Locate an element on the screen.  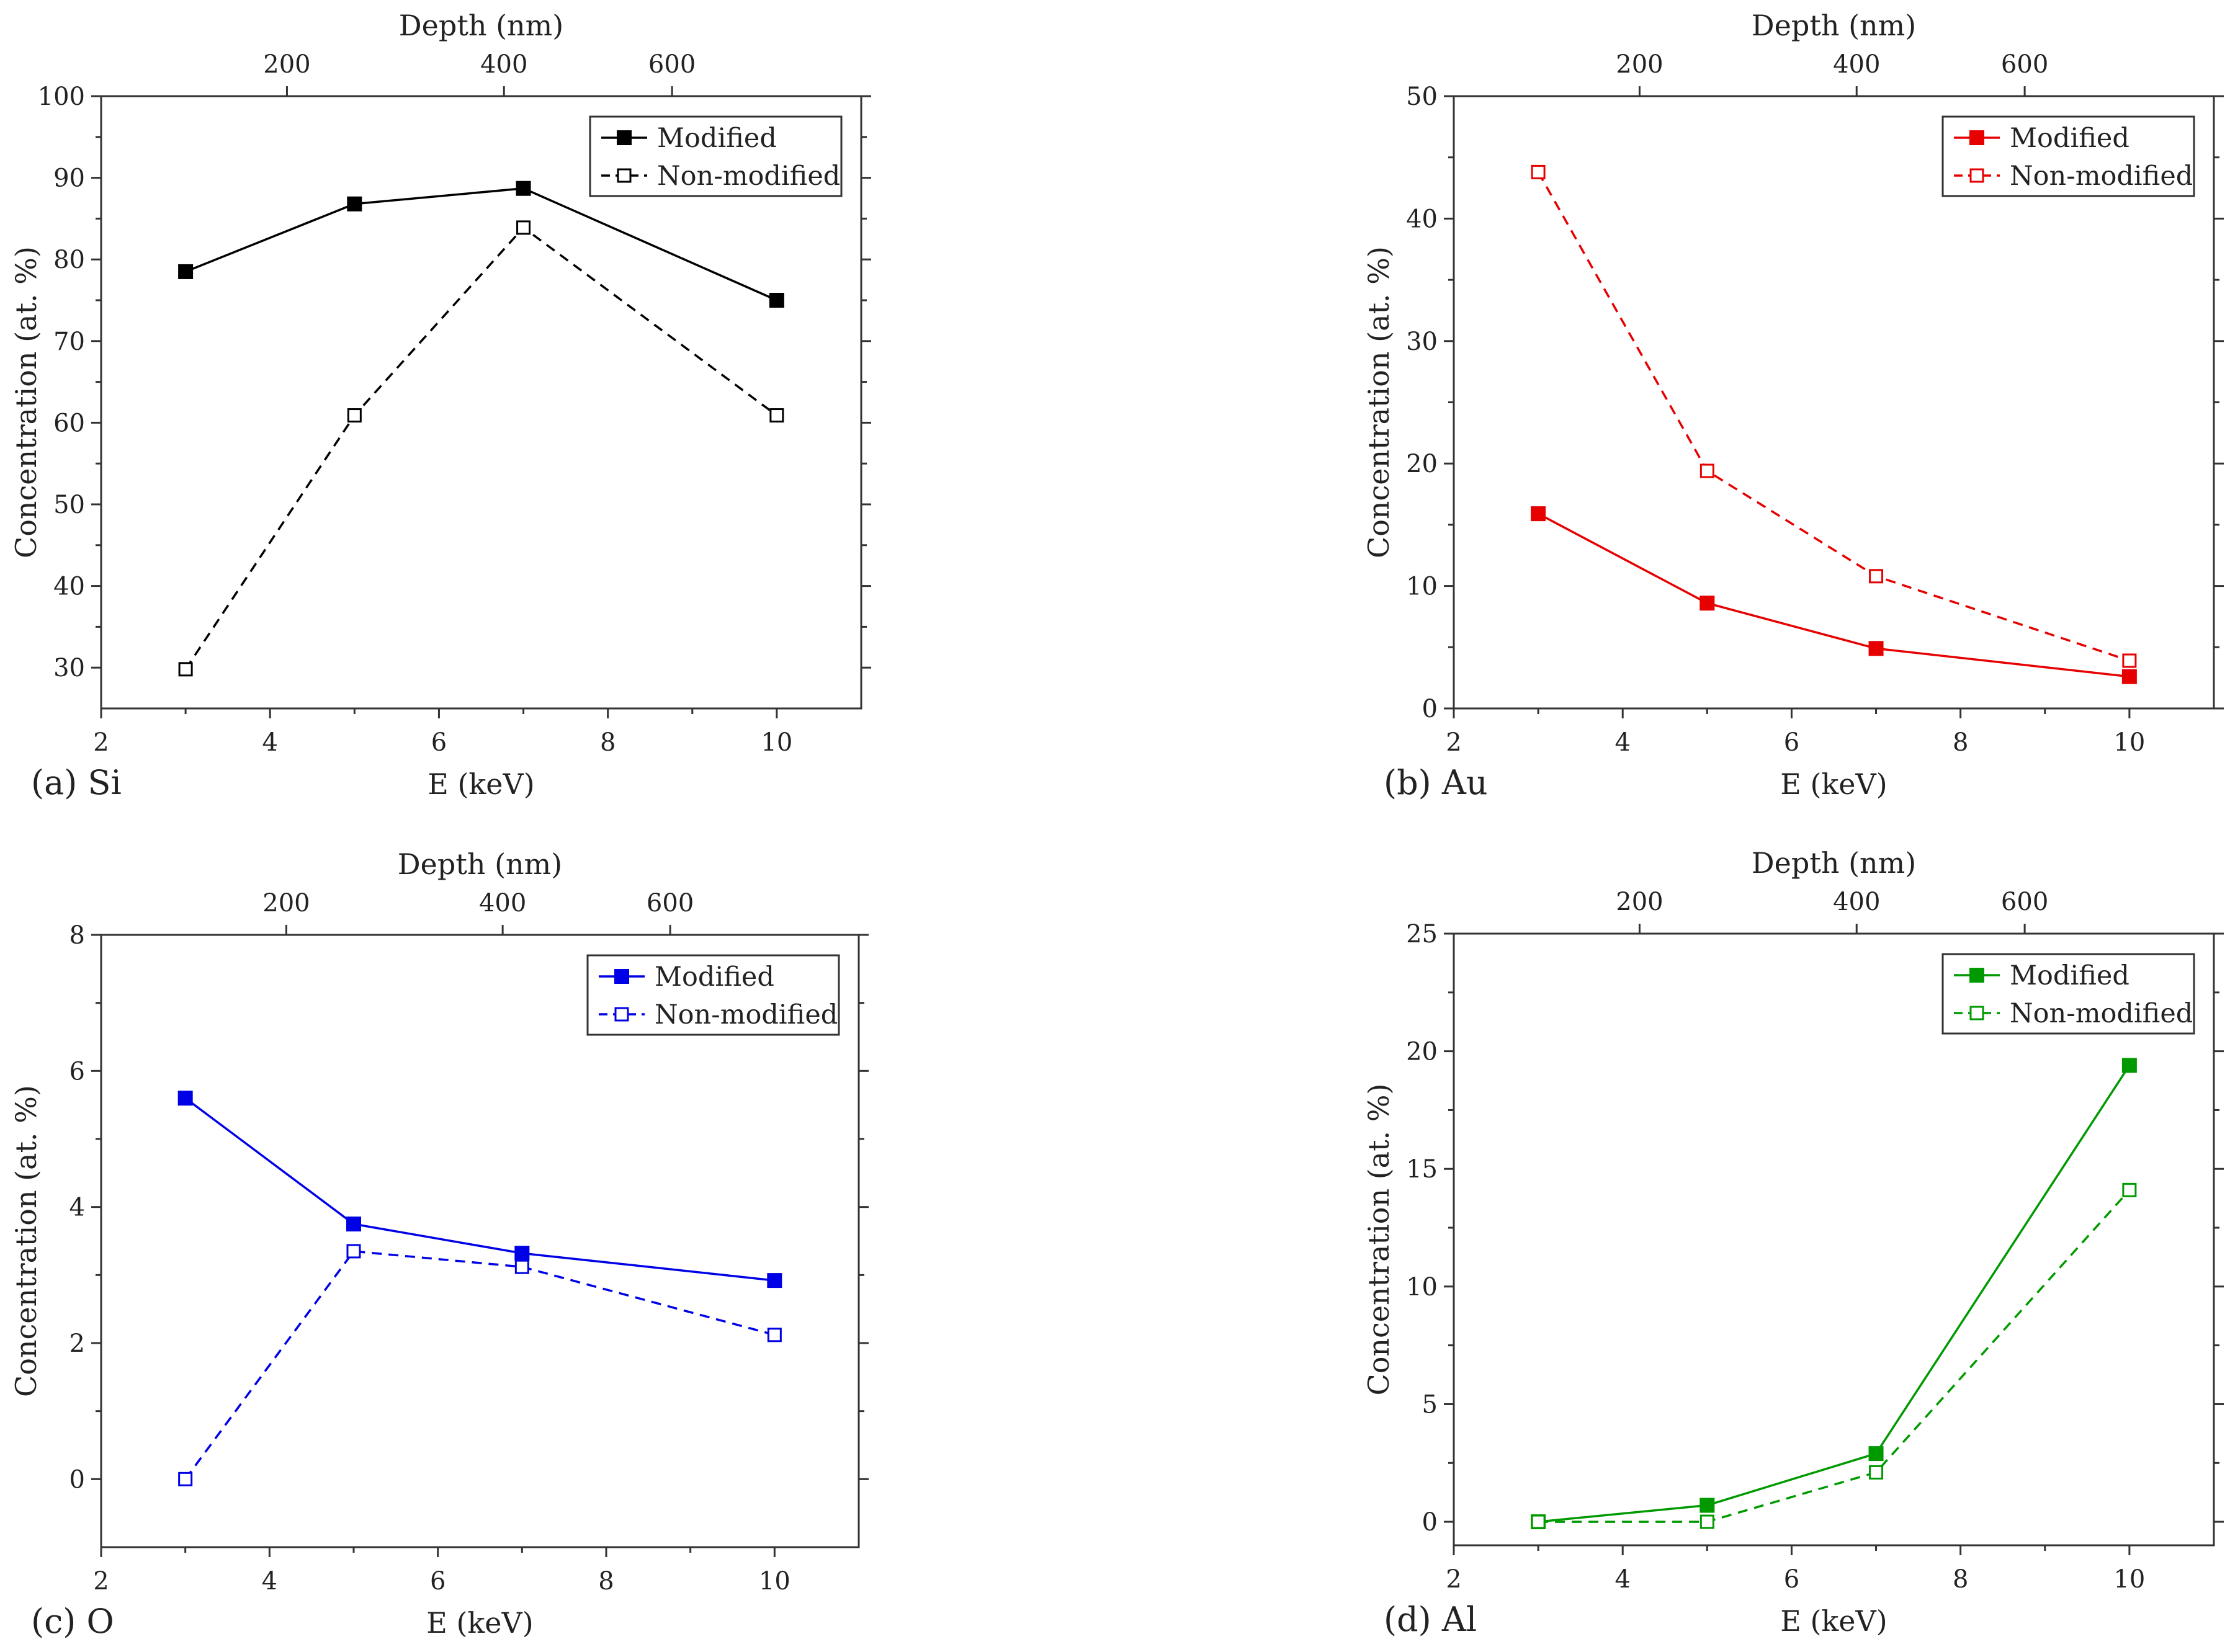
y-tick-label: 4 is located at coordinates (77, 1208).